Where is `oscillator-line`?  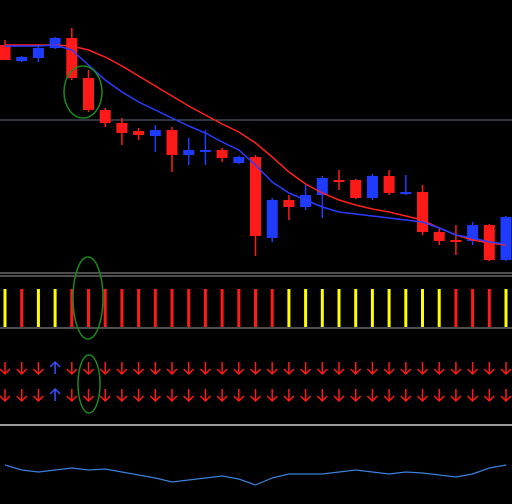 oscillator-line is located at coordinates (255, 475).